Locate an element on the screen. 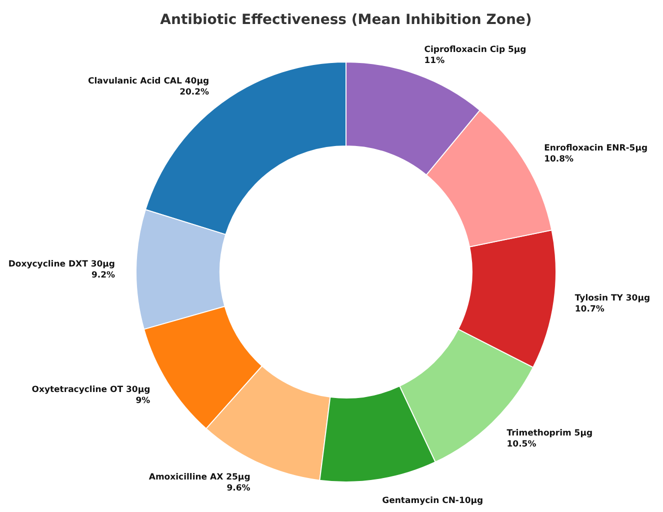  data-label: 10.8% is located at coordinates (559, 159).